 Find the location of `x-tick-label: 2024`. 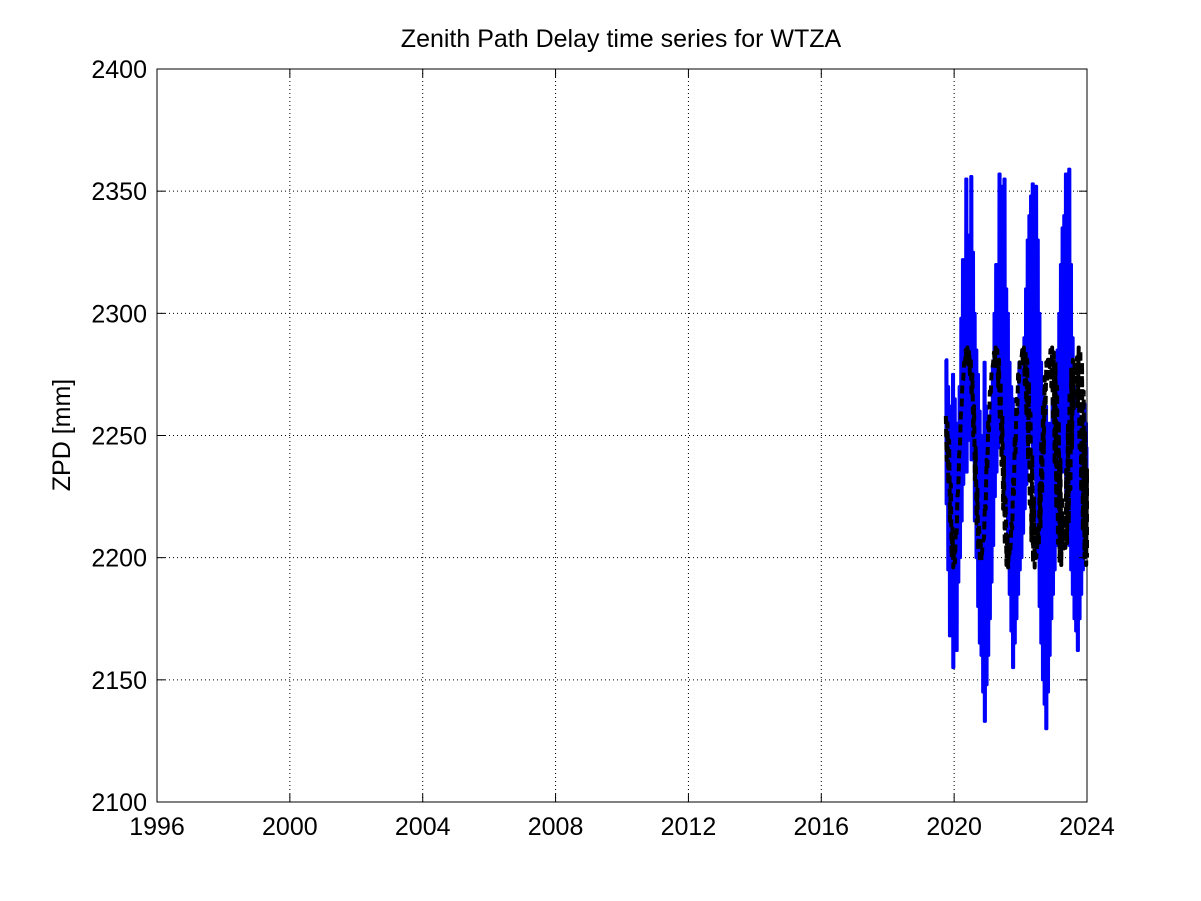

x-tick-label: 2024 is located at coordinates (1087, 827).